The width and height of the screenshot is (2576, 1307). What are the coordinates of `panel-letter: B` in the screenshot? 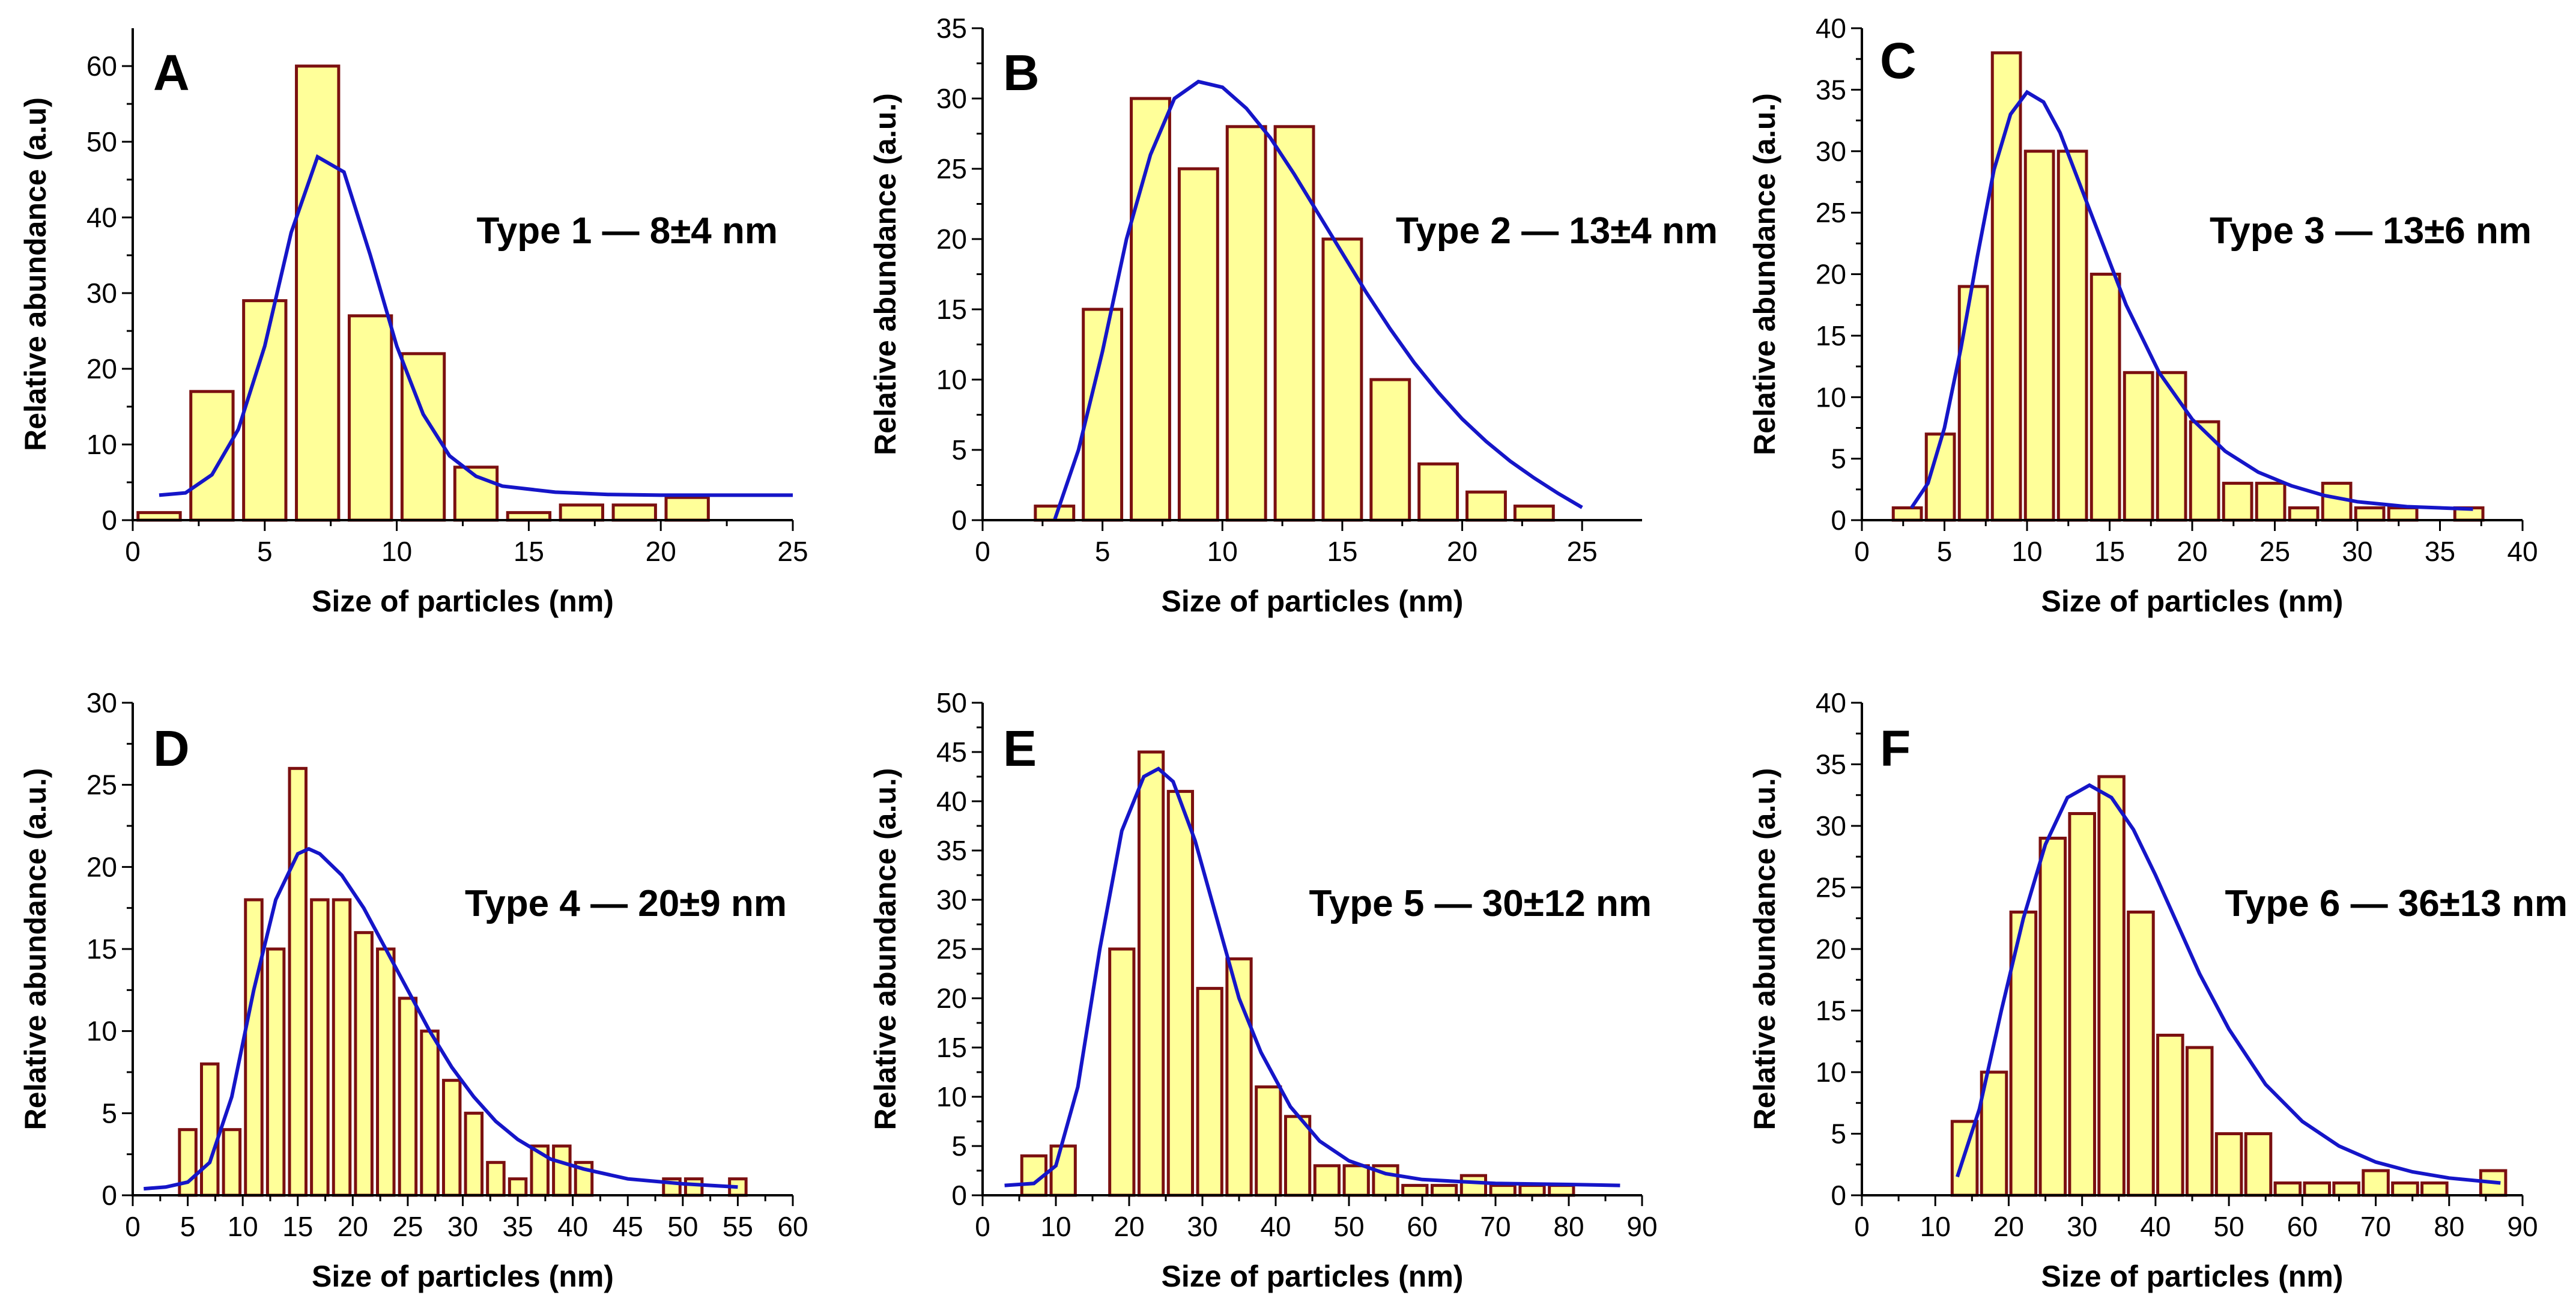 It's located at (1021, 72).